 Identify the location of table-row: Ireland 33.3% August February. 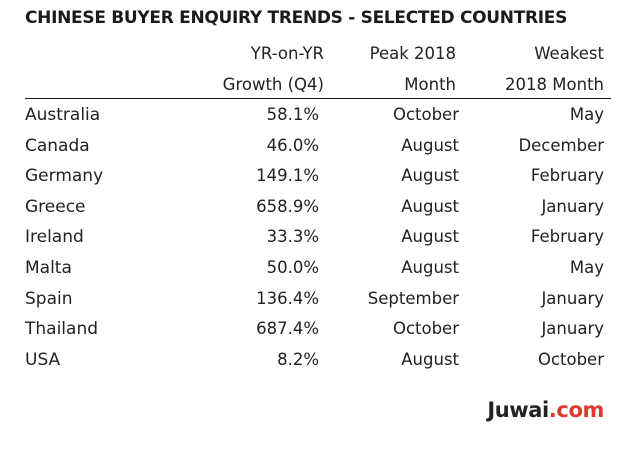
(314, 238).